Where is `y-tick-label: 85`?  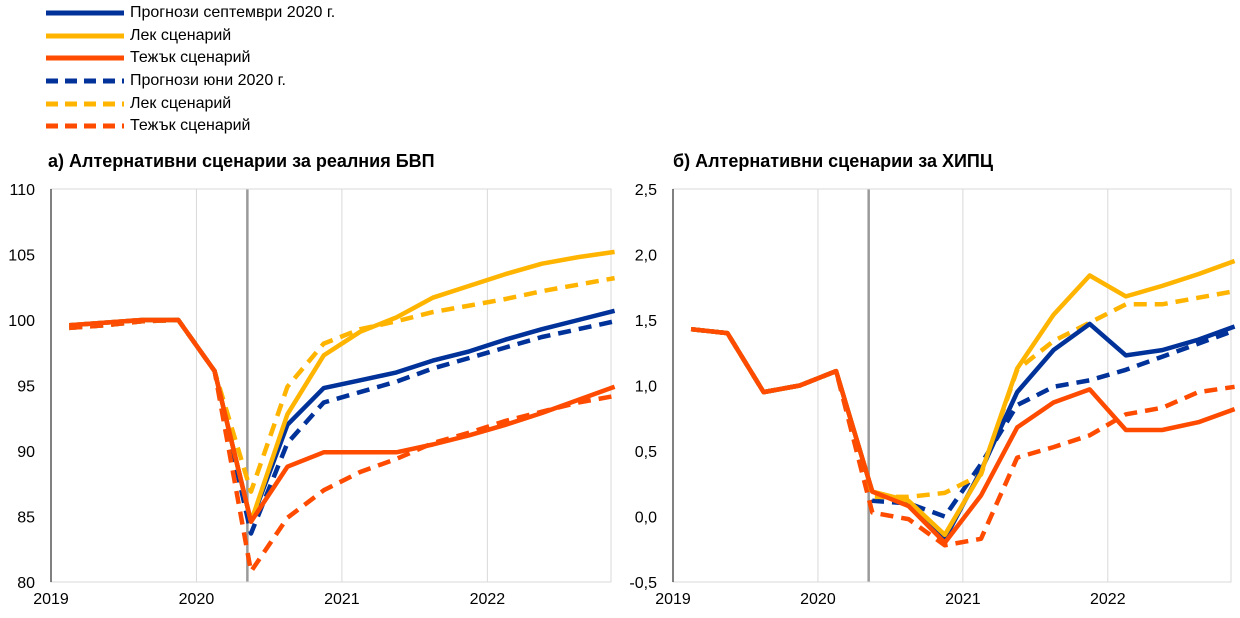 y-tick-label: 85 is located at coordinates (26, 518).